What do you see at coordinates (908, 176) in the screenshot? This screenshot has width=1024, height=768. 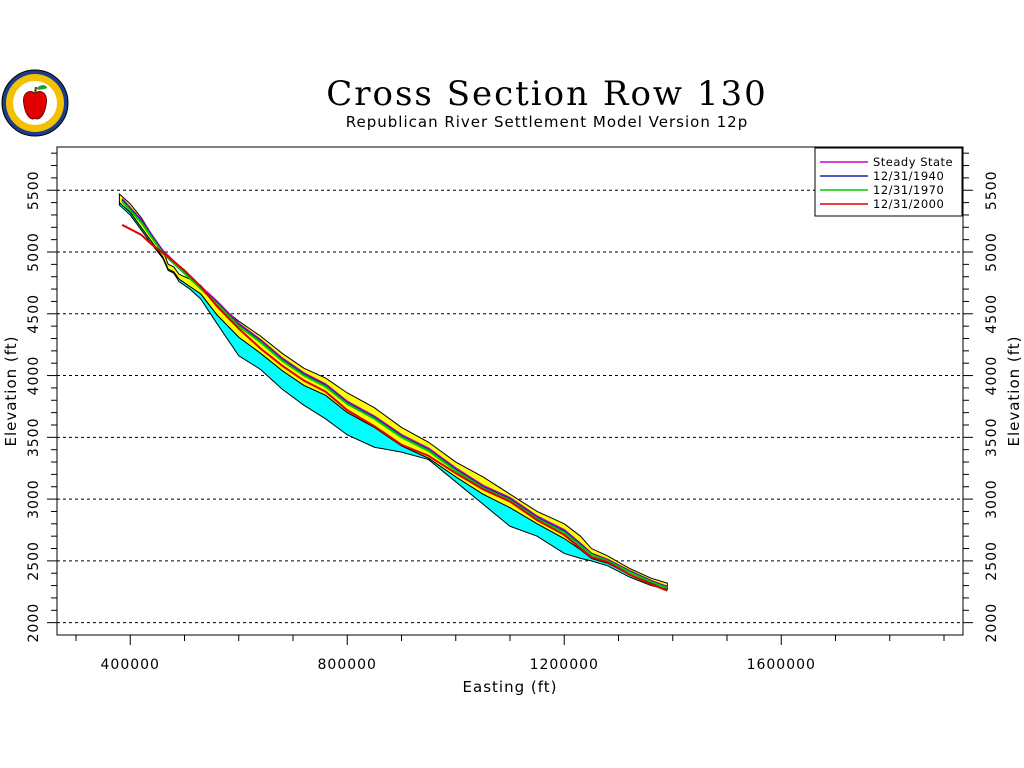 I see `legend-label-2: 12/31/1940` at bounding box center [908, 176].